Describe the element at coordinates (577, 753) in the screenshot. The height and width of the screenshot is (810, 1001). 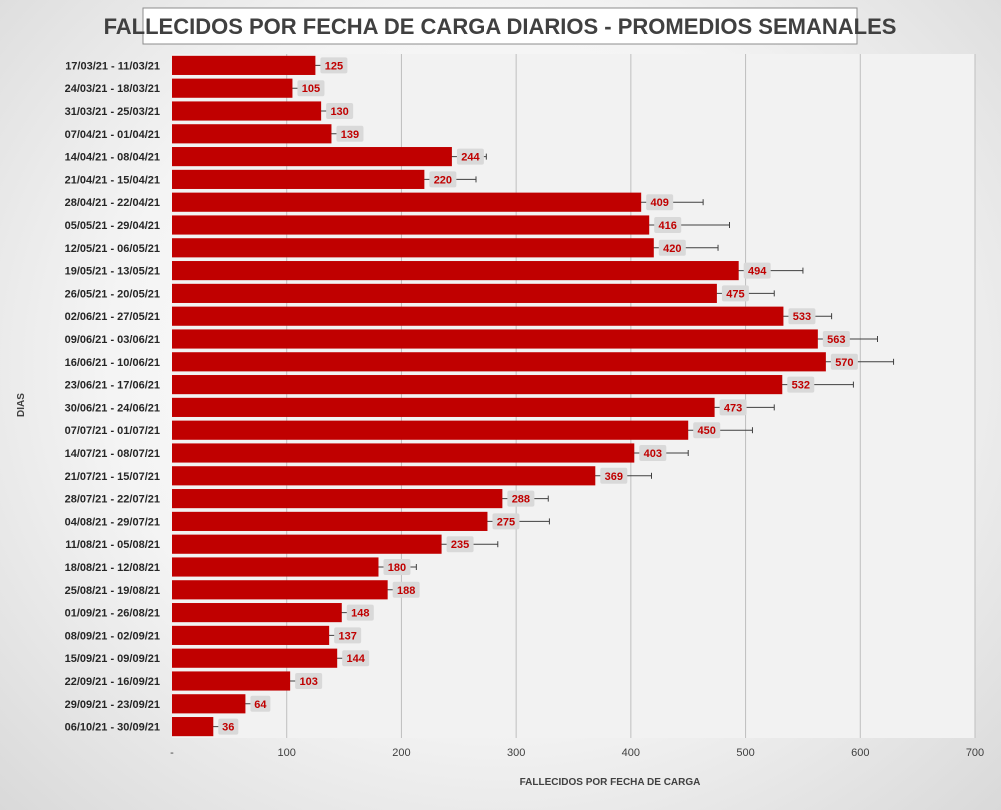
I see `x-tick-labels: - 100 200 300 400 500 600 700` at that location.